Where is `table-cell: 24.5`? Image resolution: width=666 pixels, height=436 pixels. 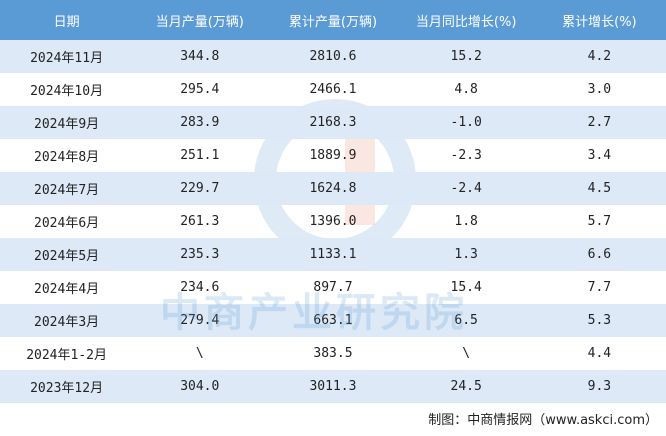
table-cell: 24.5 is located at coordinates (466, 386).